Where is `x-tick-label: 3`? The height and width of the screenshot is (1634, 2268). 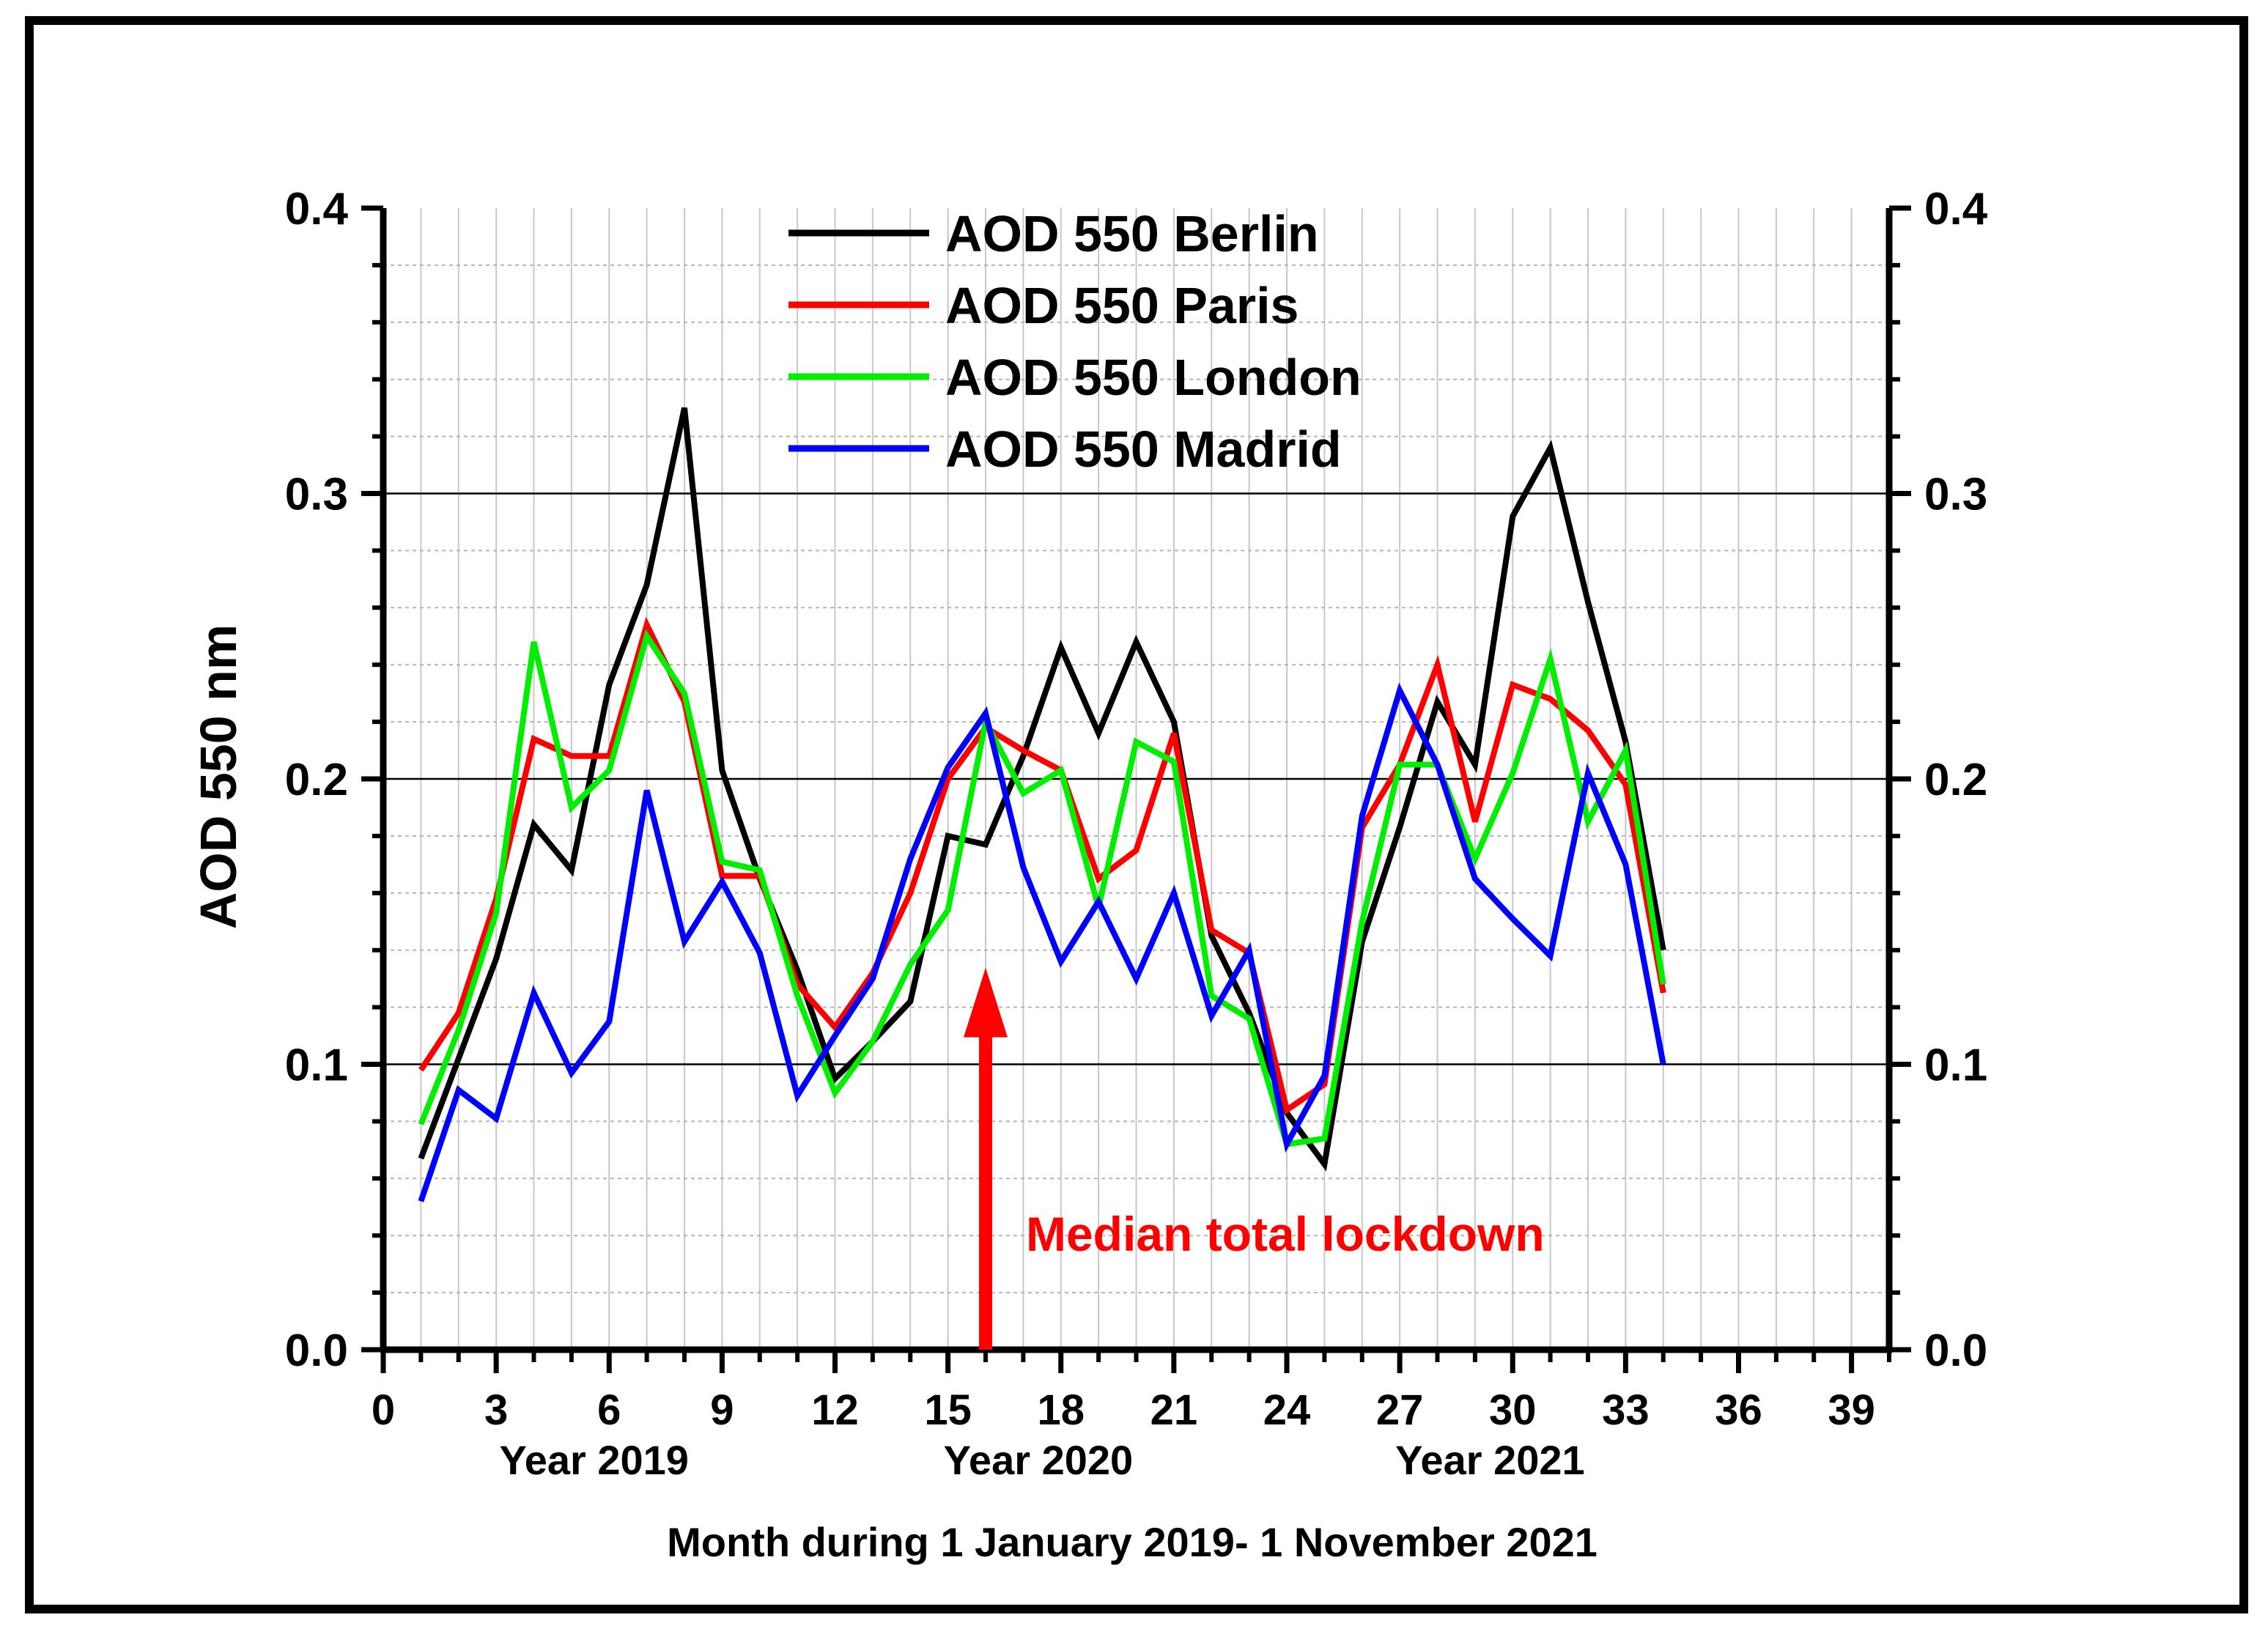 x-tick-label: 3 is located at coordinates (496, 1410).